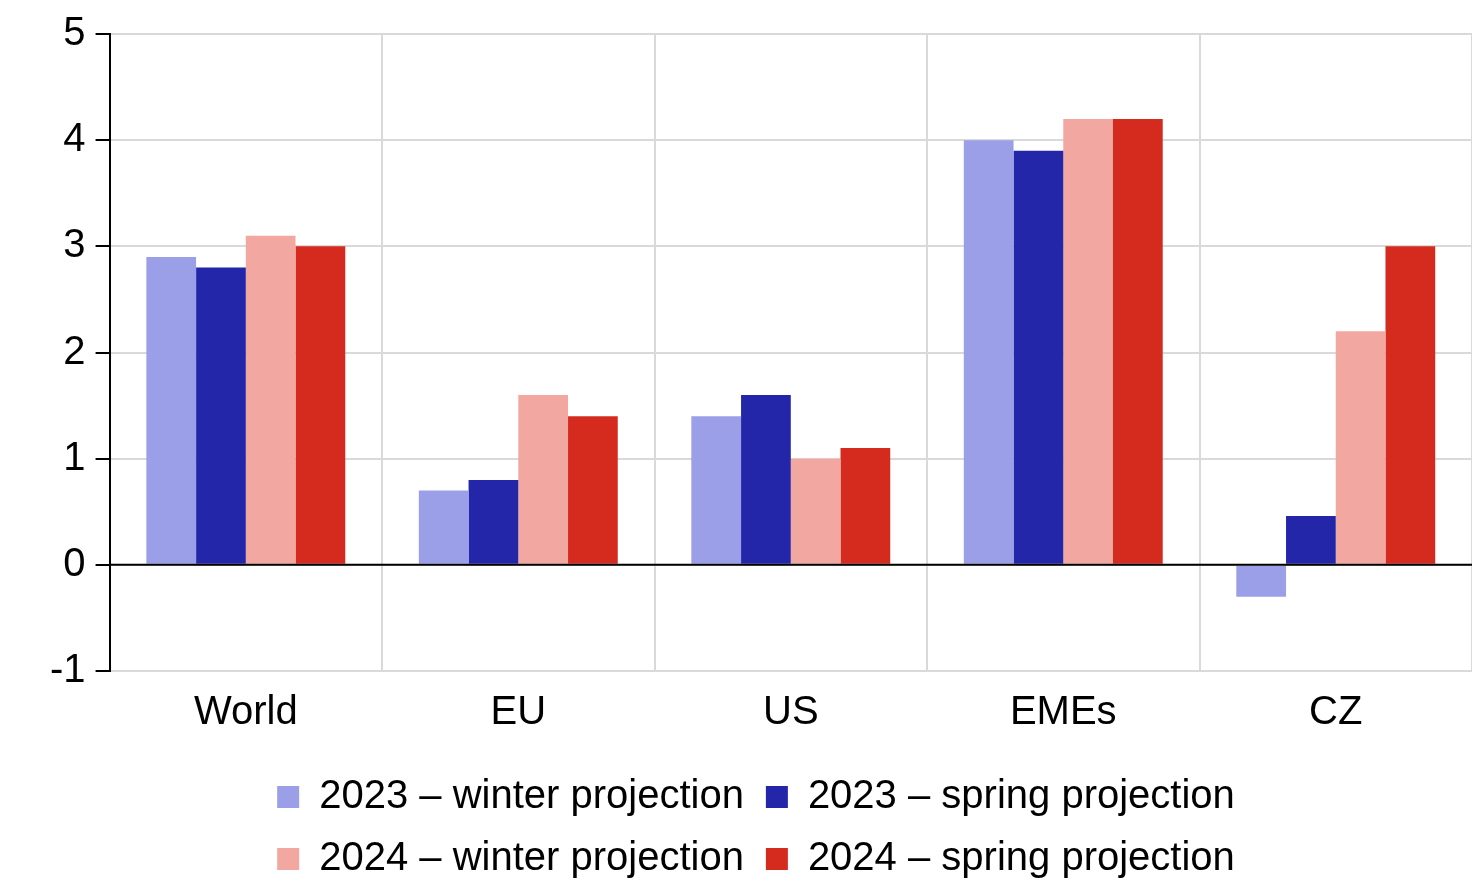 This screenshot has width=1472, height=889. I want to click on x-tick-label: US, so click(790, 710).